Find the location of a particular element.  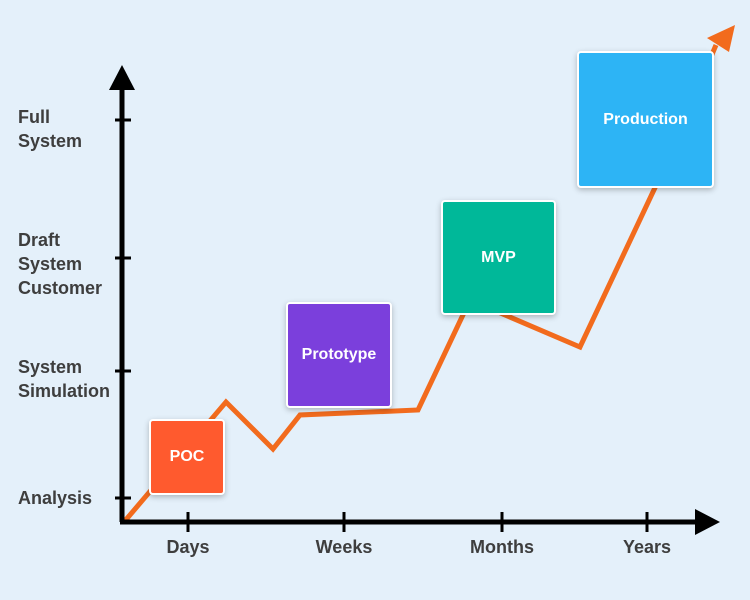

trend-arrowhead is located at coordinates (721, 38).